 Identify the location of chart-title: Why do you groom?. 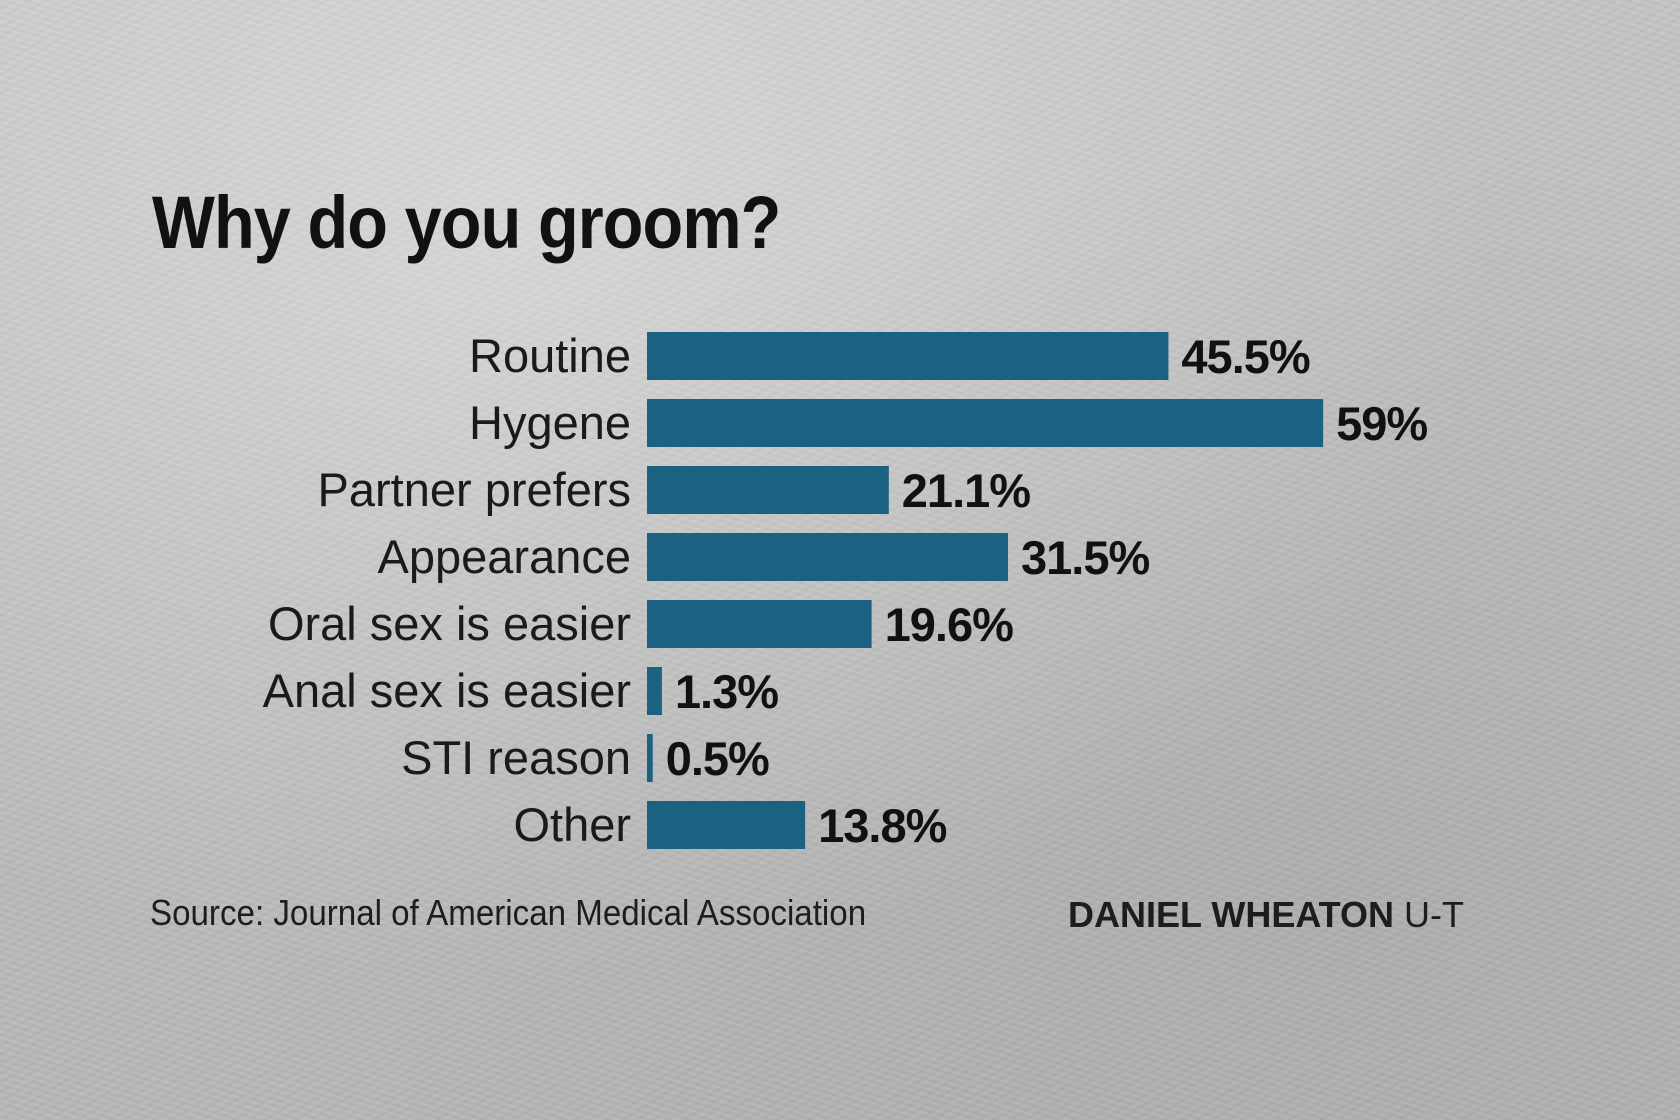
(466, 222).